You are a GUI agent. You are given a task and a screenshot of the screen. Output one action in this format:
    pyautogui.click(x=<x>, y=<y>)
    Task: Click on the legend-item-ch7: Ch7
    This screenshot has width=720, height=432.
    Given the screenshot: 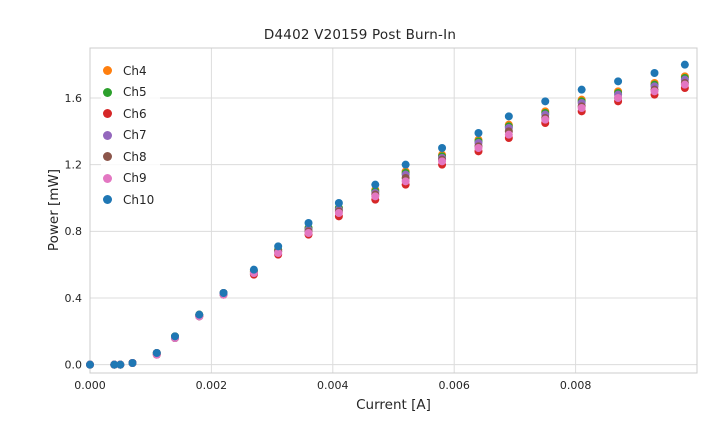 What is the action you would take?
    pyautogui.click(x=128, y=136)
    